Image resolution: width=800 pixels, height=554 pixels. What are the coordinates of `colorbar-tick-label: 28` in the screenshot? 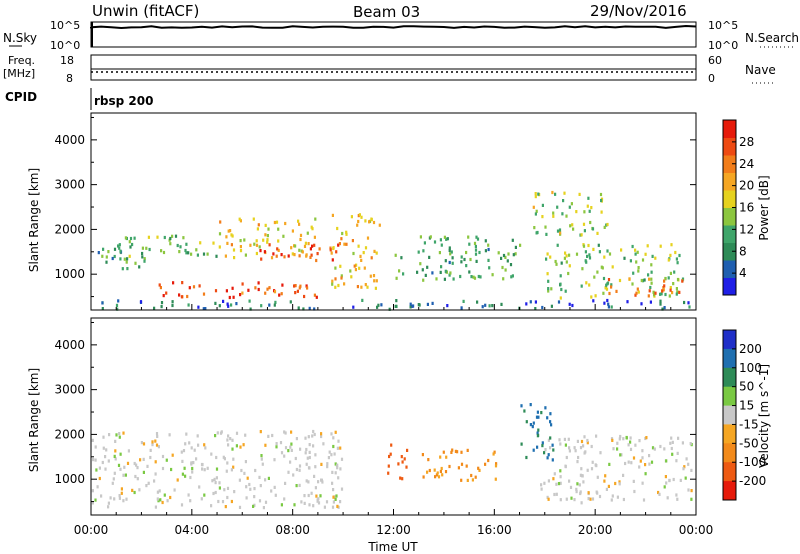 It's located at (746, 142).